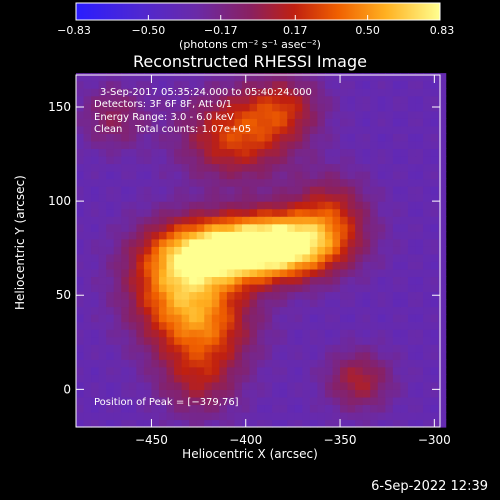 This screenshot has width=500, height=500. What do you see at coordinates (367, 30) in the screenshot?
I see `colorbar-tick-label: 0.50` at bounding box center [367, 30].